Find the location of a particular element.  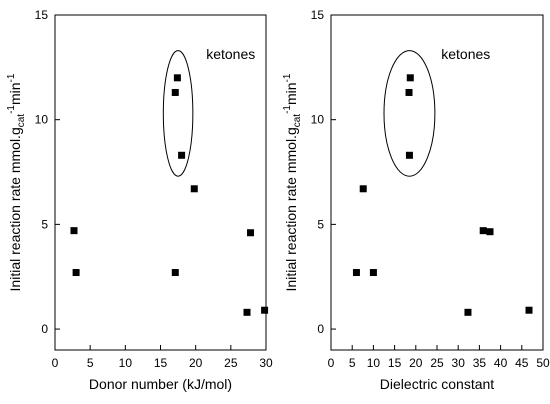

x-tick-label: 50 is located at coordinates (543, 363).